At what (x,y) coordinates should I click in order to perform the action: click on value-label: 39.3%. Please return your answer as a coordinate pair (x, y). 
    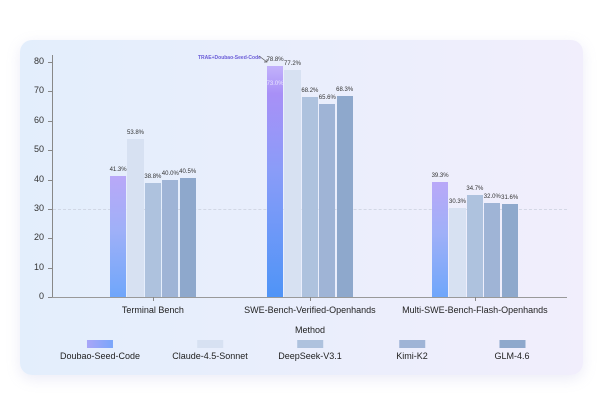
    Looking at the image, I should click on (440, 175).